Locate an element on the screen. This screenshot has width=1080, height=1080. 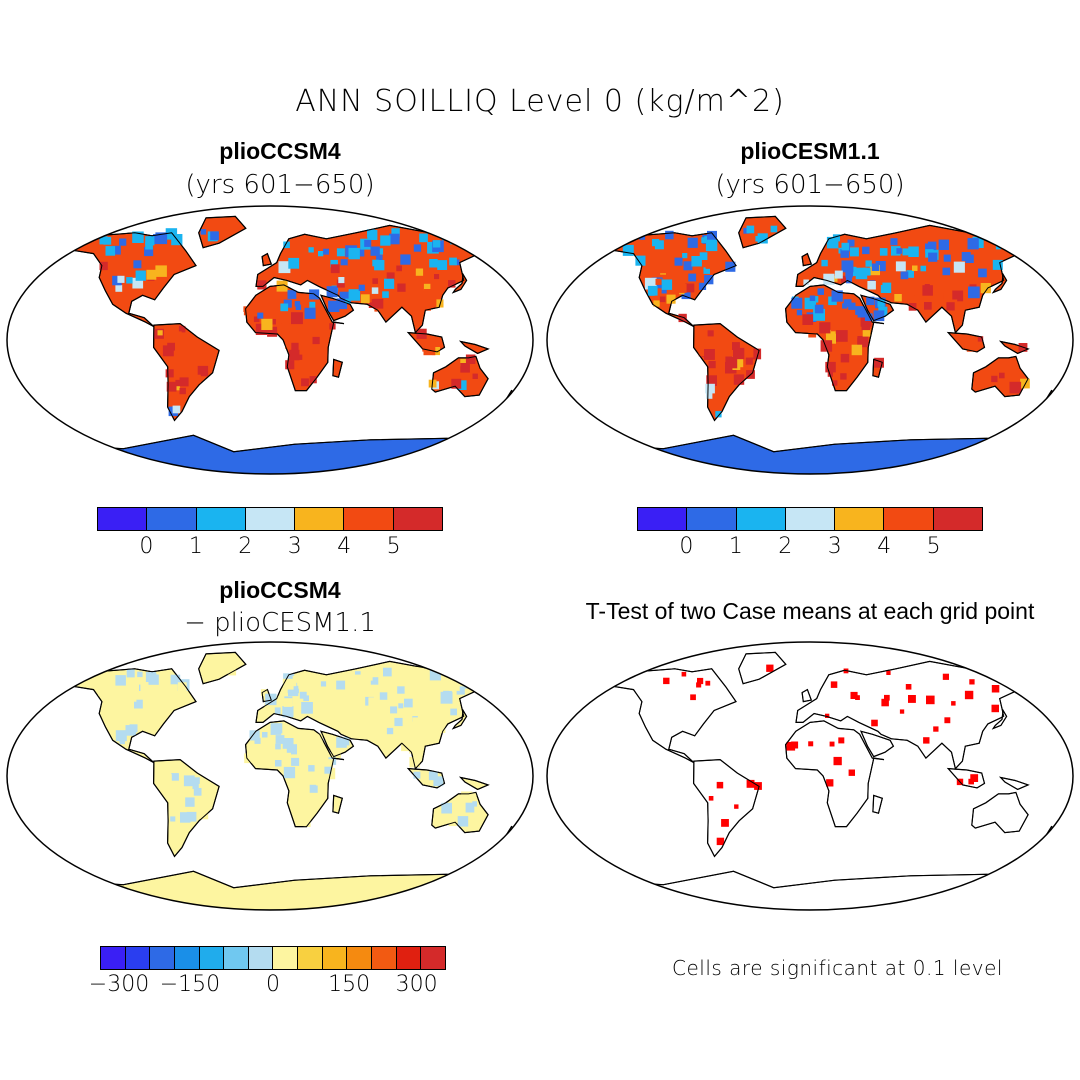
colorbar-panel-2-labels: 0 1 2 3 4 5 is located at coordinates (810, 547).